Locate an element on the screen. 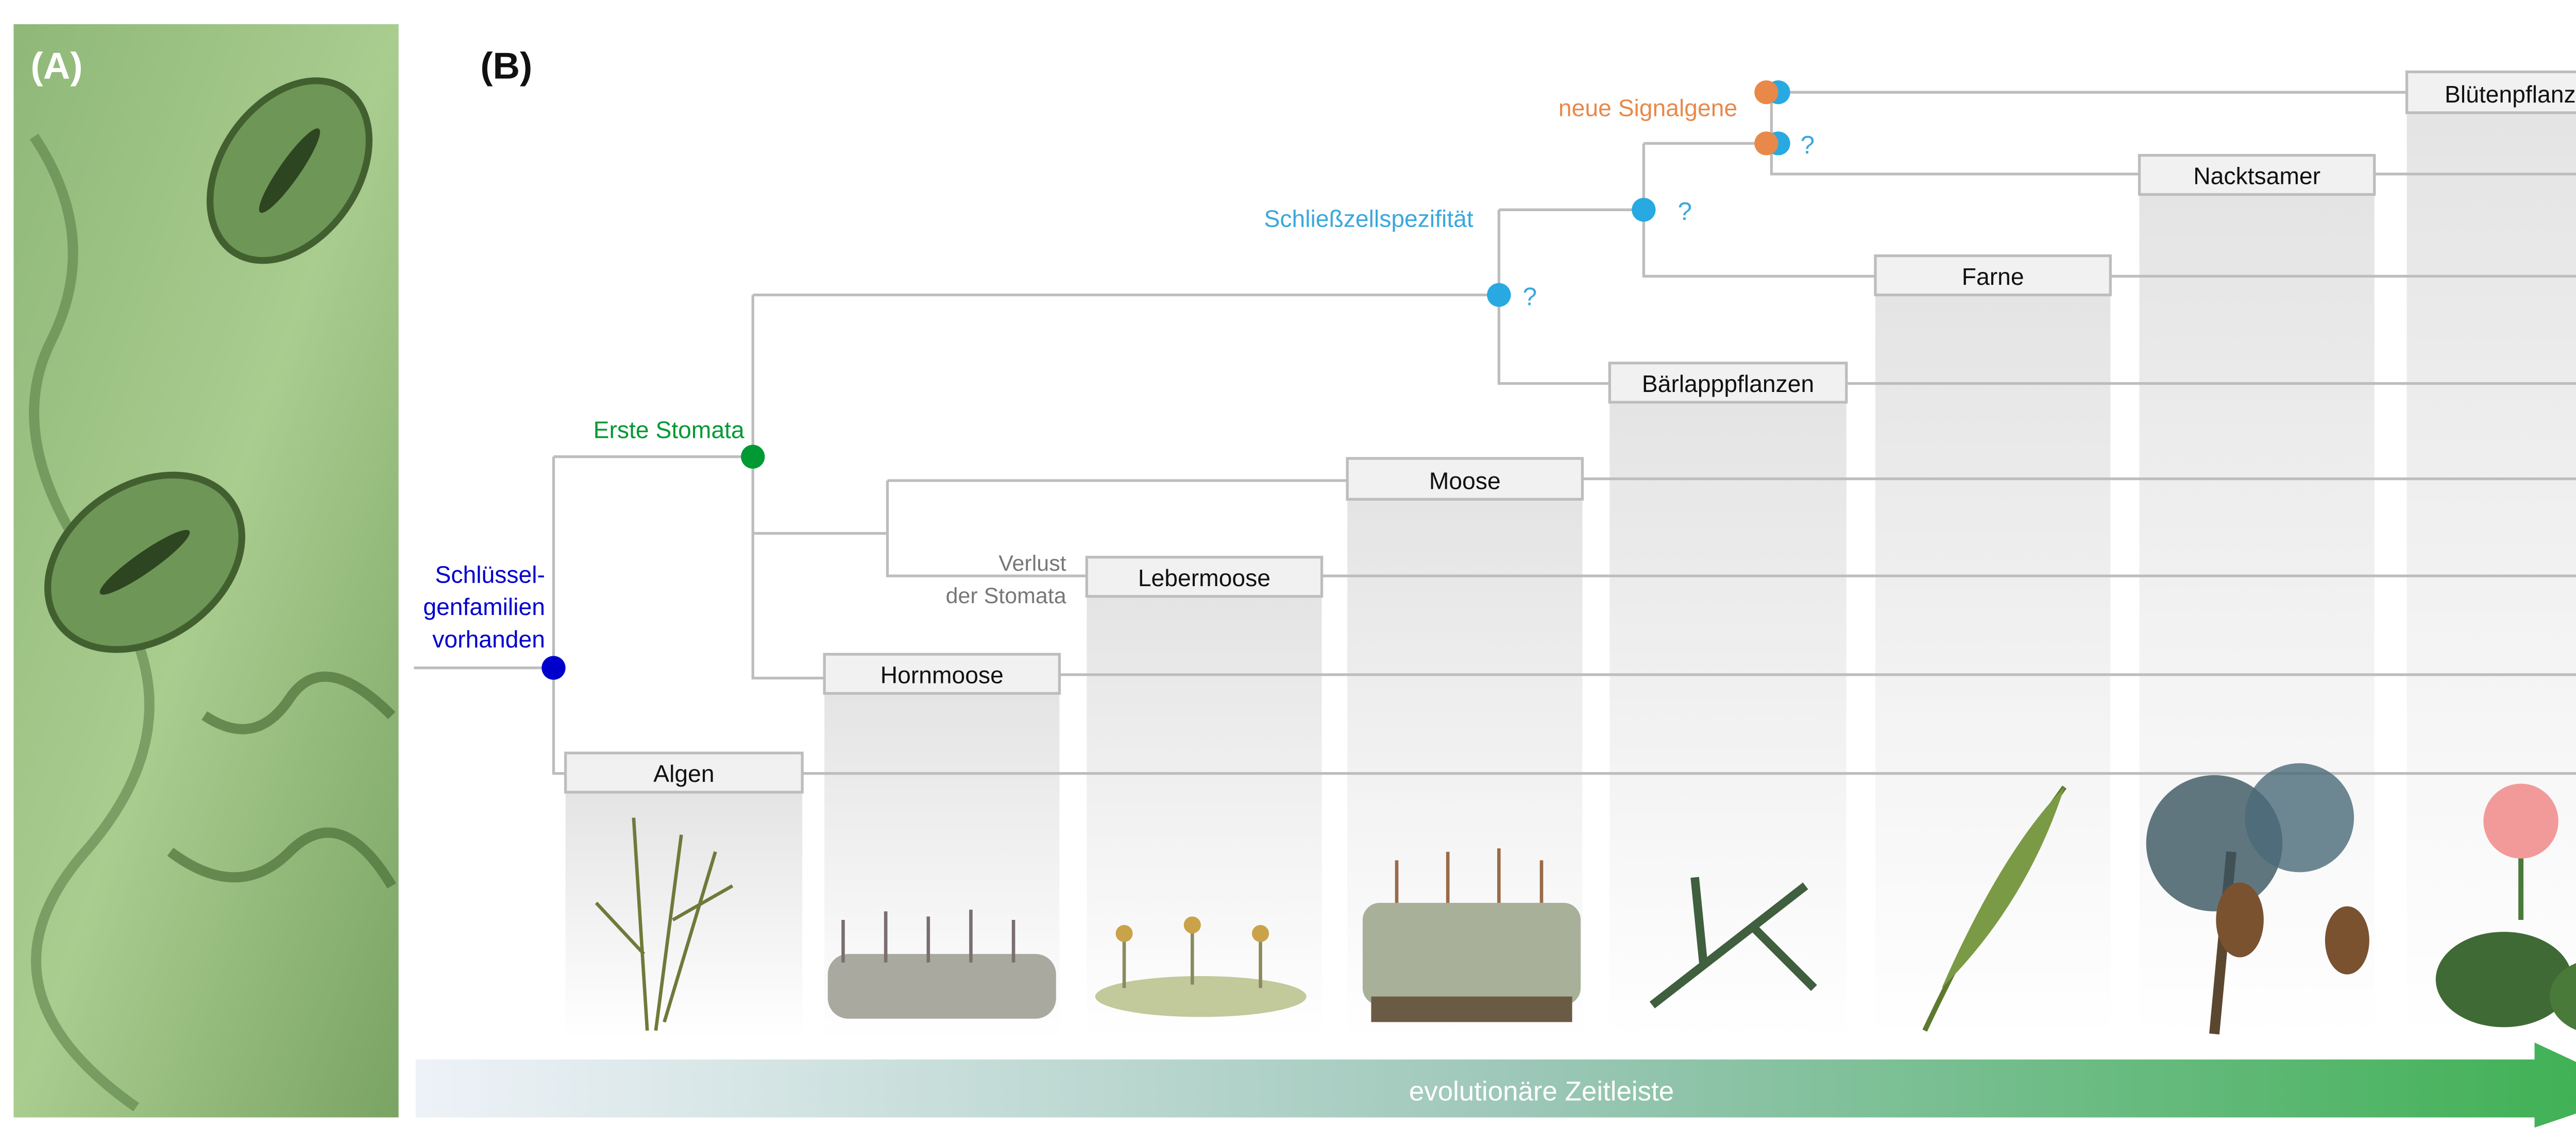 This screenshot has width=2576, height=1145. panel-b-label: (B) is located at coordinates (506, 66).